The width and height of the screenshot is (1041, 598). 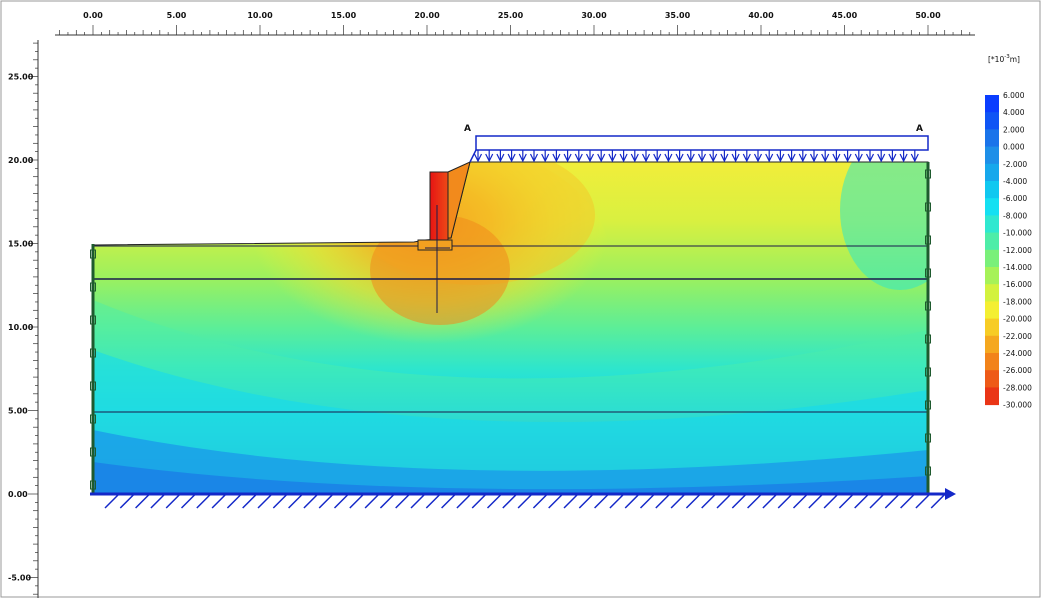 What do you see at coordinates (439, 206) in the screenshot?
I see `retaining-wall` at bounding box center [439, 206].